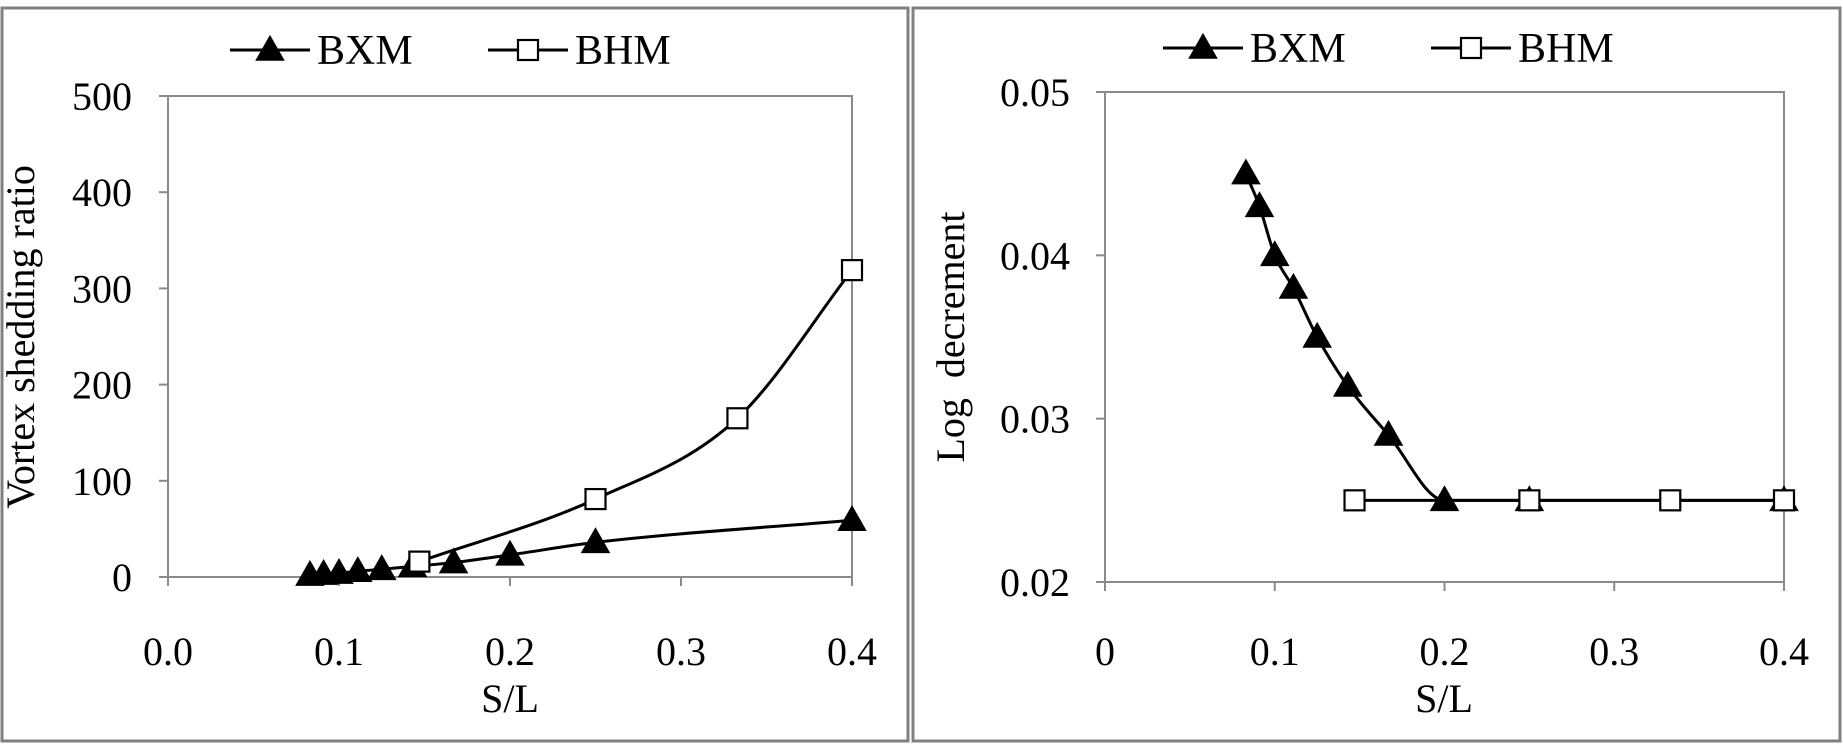  What do you see at coordinates (1035, 92) in the screenshot?
I see `y-tick-label: 0.05` at bounding box center [1035, 92].